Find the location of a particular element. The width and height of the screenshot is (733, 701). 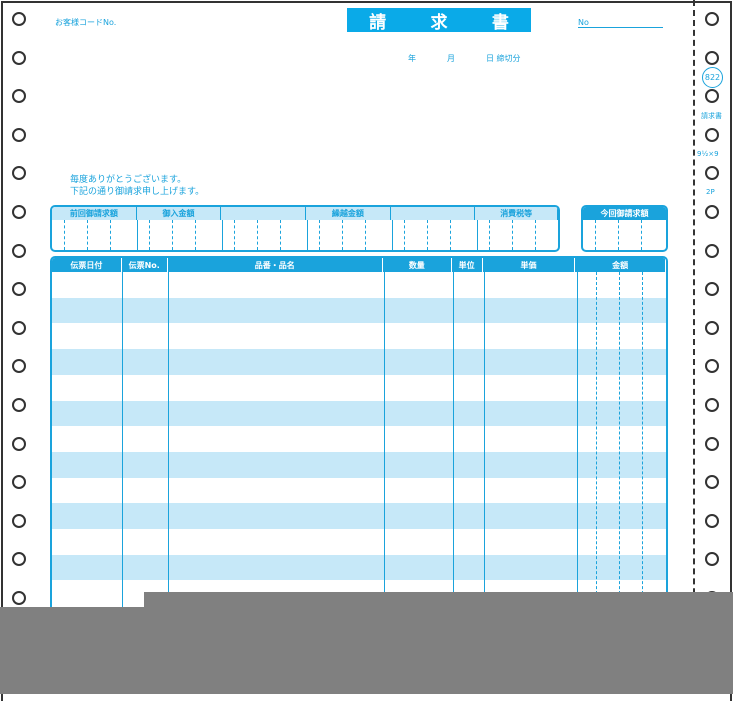

current-total-box: 今回御請求額 is located at coordinates (624, 228).